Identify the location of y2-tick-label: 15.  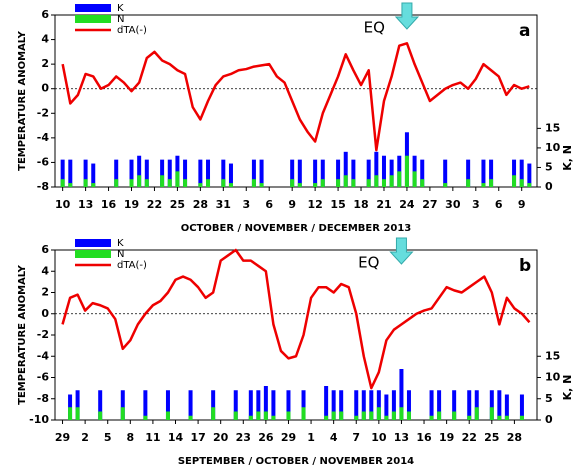
(552, 127).